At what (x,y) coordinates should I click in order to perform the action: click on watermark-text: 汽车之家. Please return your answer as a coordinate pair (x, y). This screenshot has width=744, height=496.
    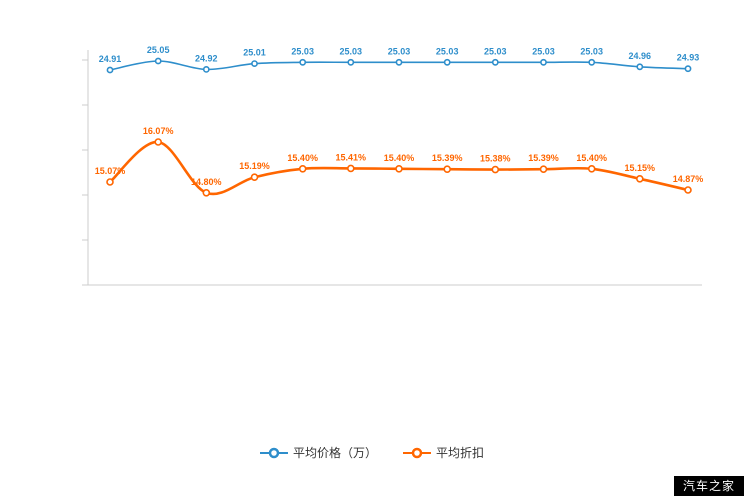
    Looking at the image, I should click on (708, 486).